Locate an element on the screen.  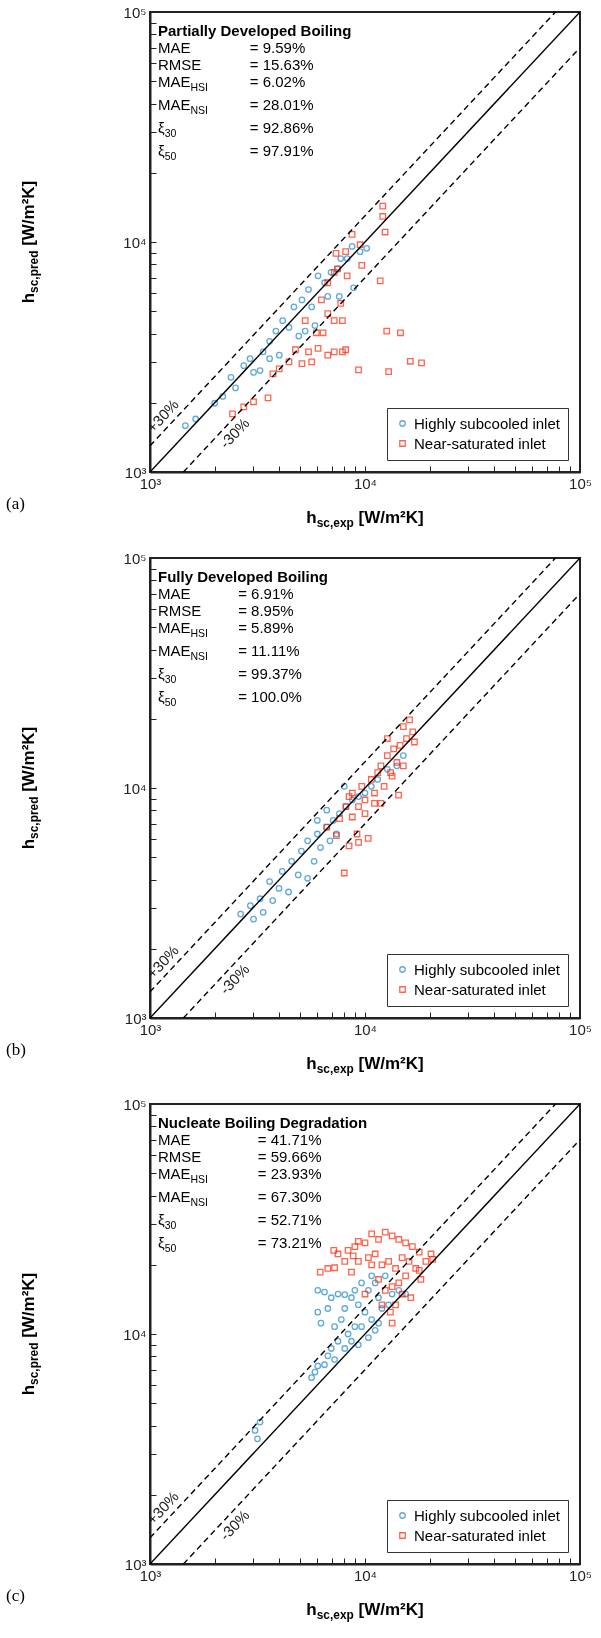
text: RMSE = 8.95% is located at coordinates (226, 610).